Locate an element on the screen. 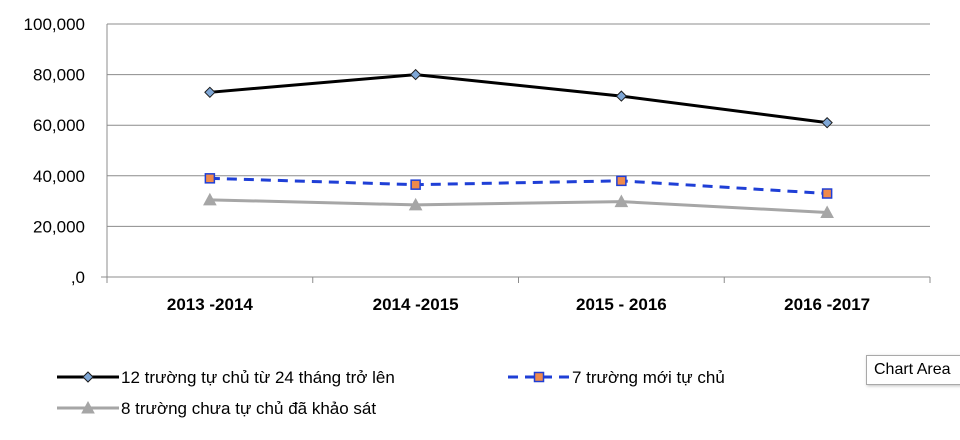  y-tick-label: 20,000 is located at coordinates (59, 226).